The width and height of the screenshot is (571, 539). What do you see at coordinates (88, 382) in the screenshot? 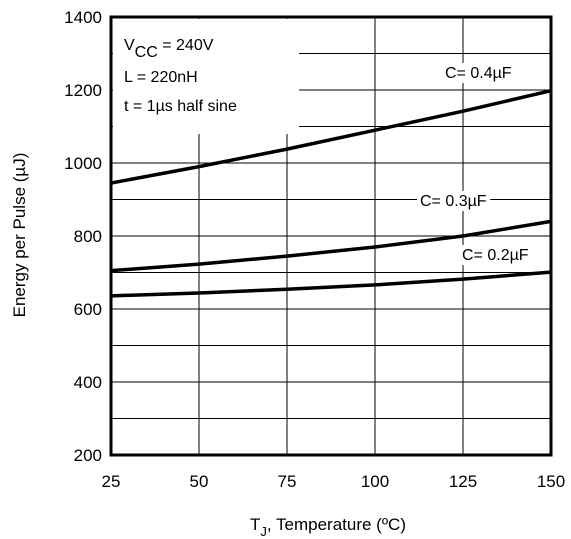
I see `y-tick-label: 400` at bounding box center [88, 382].